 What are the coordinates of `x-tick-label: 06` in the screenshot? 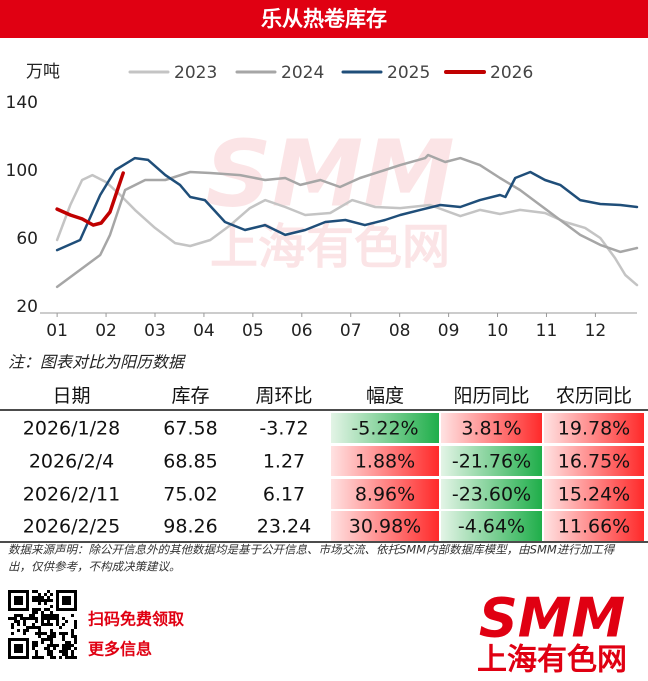 It's located at (302, 331).